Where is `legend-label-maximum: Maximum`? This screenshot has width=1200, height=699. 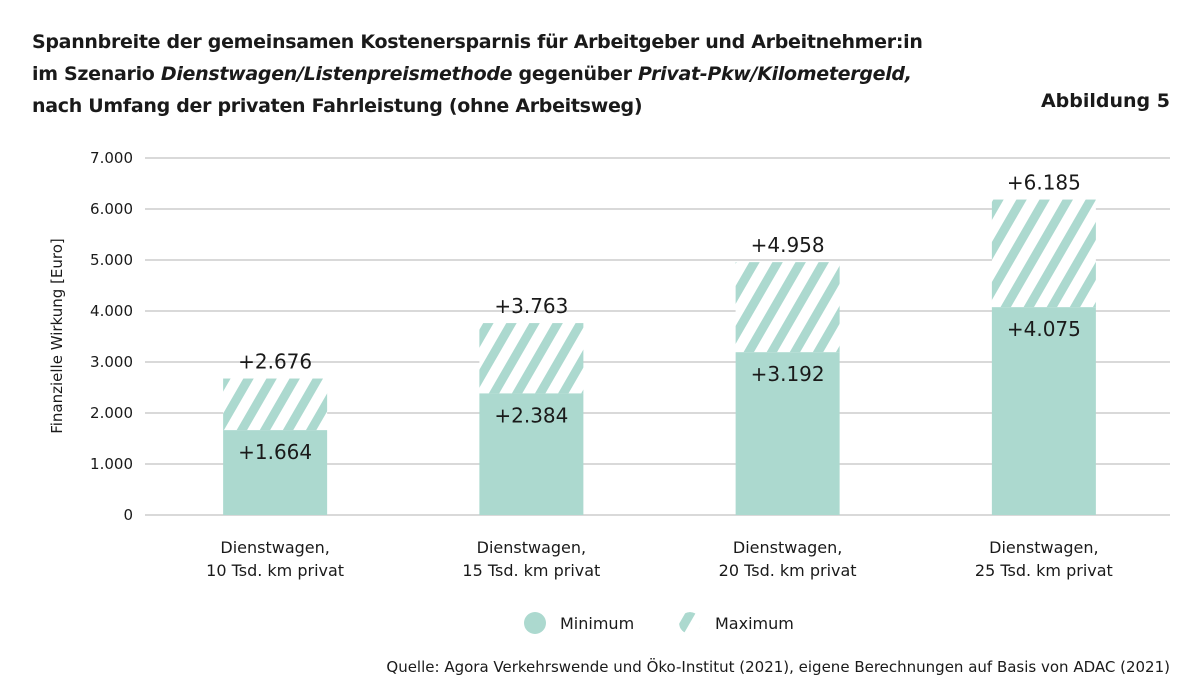 legend-label-maximum: Maximum is located at coordinates (754, 623).